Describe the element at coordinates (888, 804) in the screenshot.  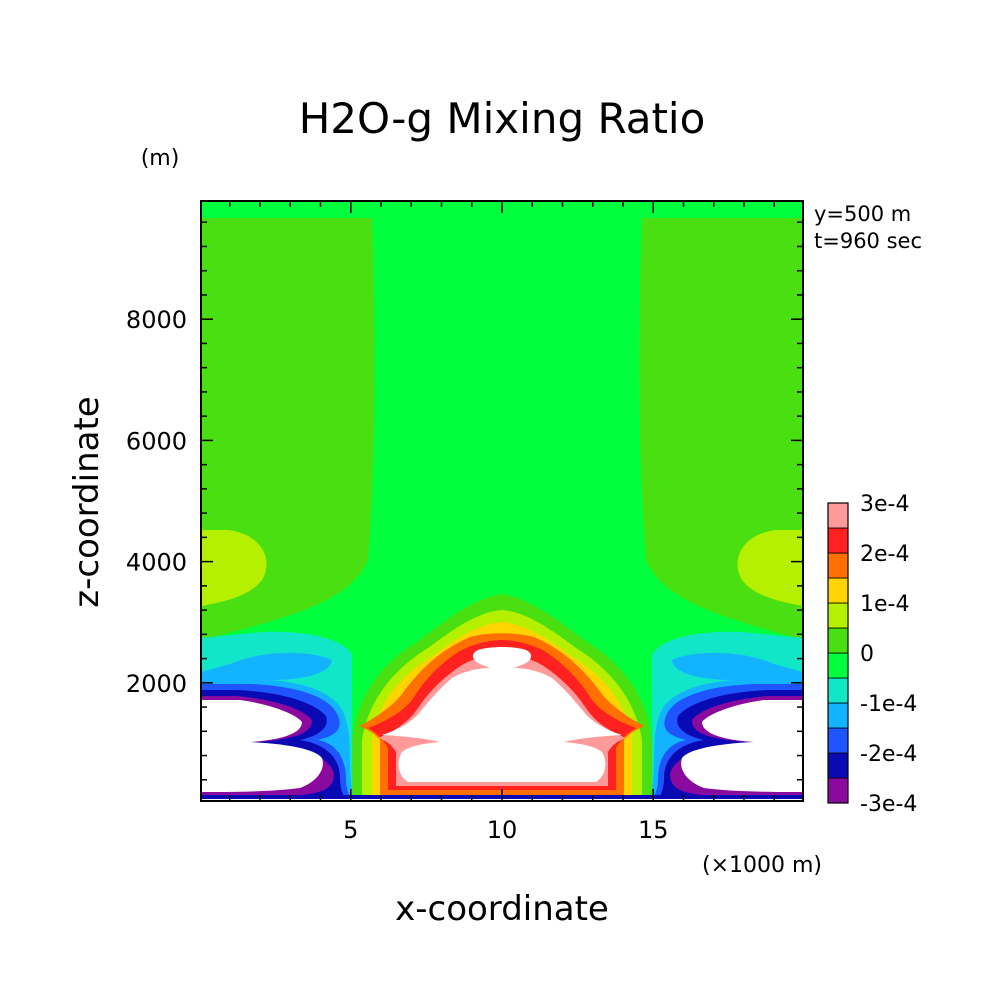
I see `colorbar-label: -3e-4` at that location.